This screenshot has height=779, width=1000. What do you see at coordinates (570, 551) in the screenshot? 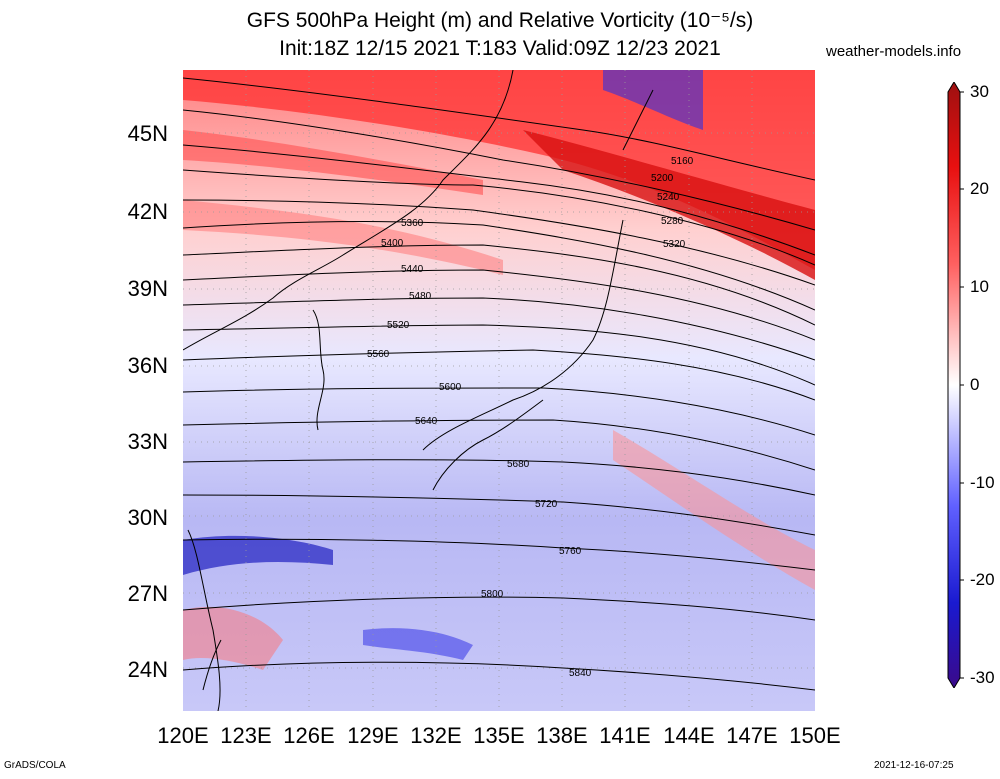
I see `contour-label: 5760` at bounding box center [570, 551].